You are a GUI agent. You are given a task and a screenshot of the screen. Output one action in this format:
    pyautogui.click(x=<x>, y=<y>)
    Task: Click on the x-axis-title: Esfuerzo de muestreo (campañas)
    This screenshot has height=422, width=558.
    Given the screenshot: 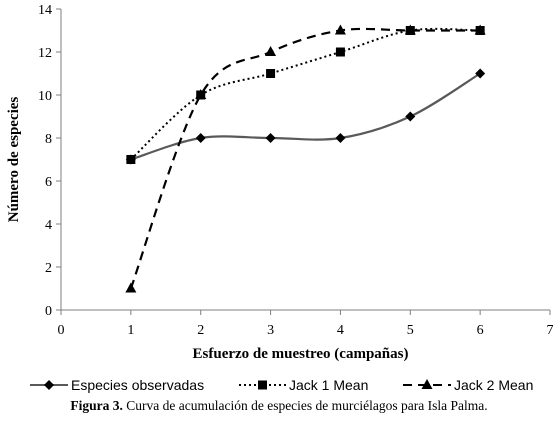 What is the action you would take?
    pyautogui.click(x=301, y=354)
    